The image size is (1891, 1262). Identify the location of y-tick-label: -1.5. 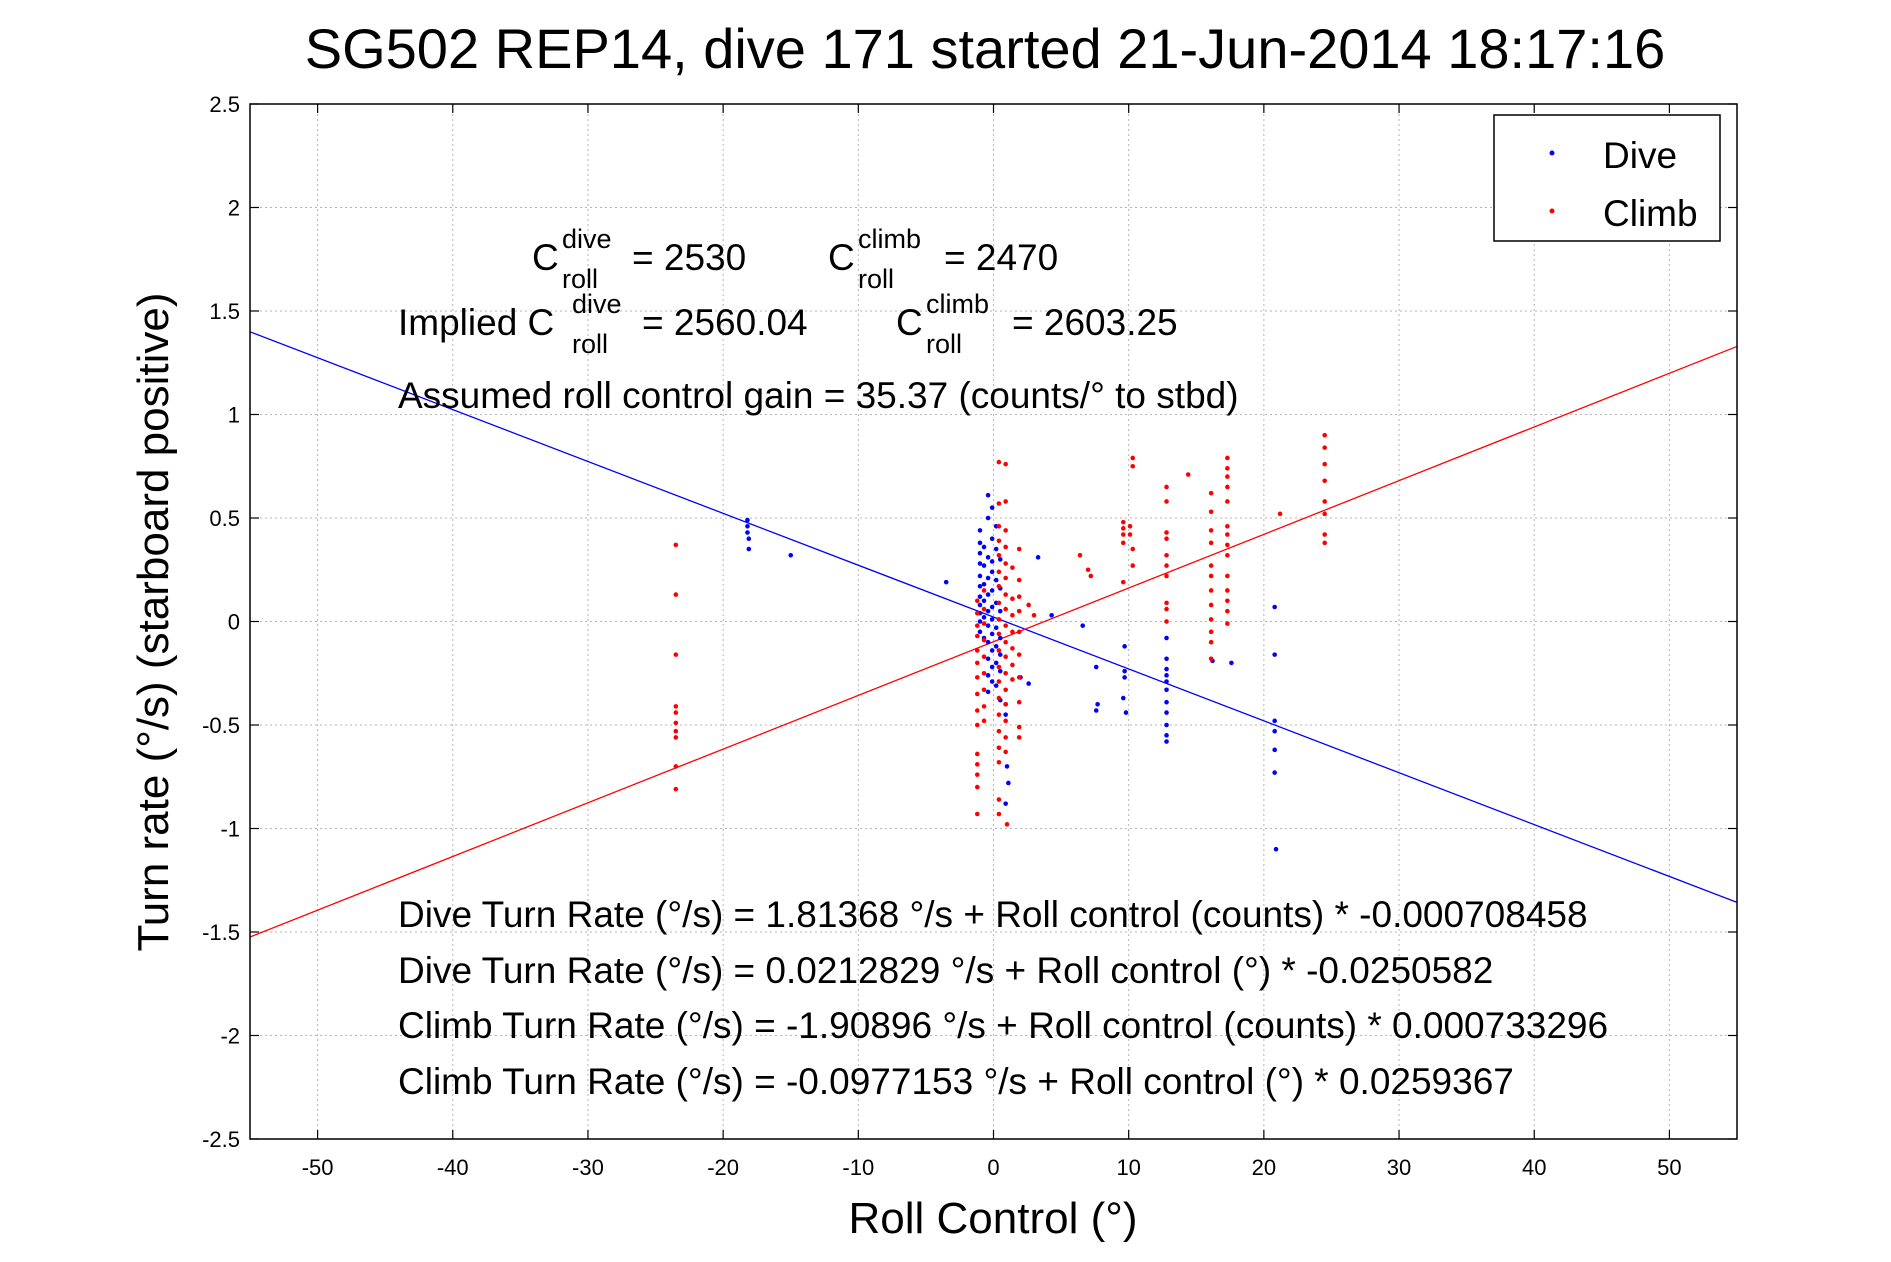
(221, 932).